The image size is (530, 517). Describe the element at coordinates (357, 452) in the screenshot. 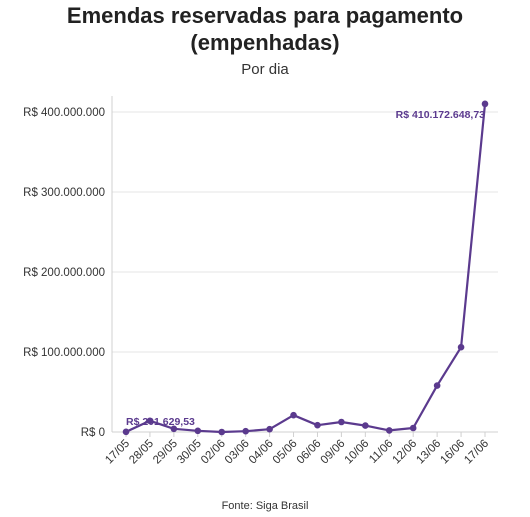

I see `x-tick-label: 10/06` at that location.